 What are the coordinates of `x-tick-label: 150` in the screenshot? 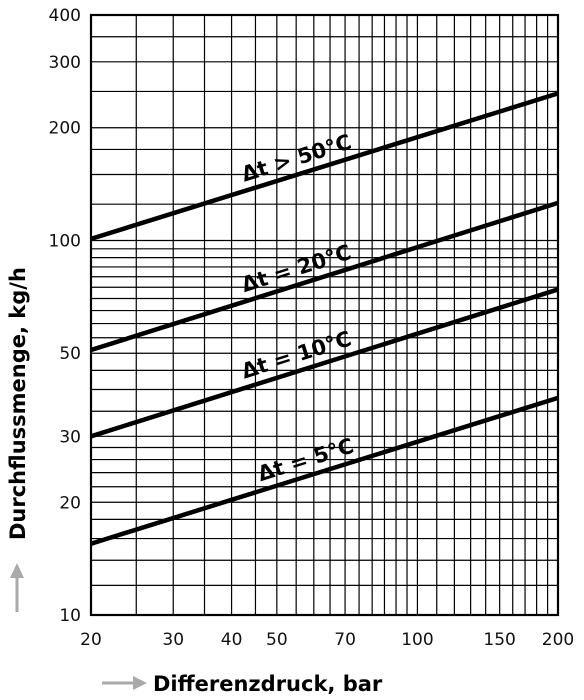 It's located at (499, 640).